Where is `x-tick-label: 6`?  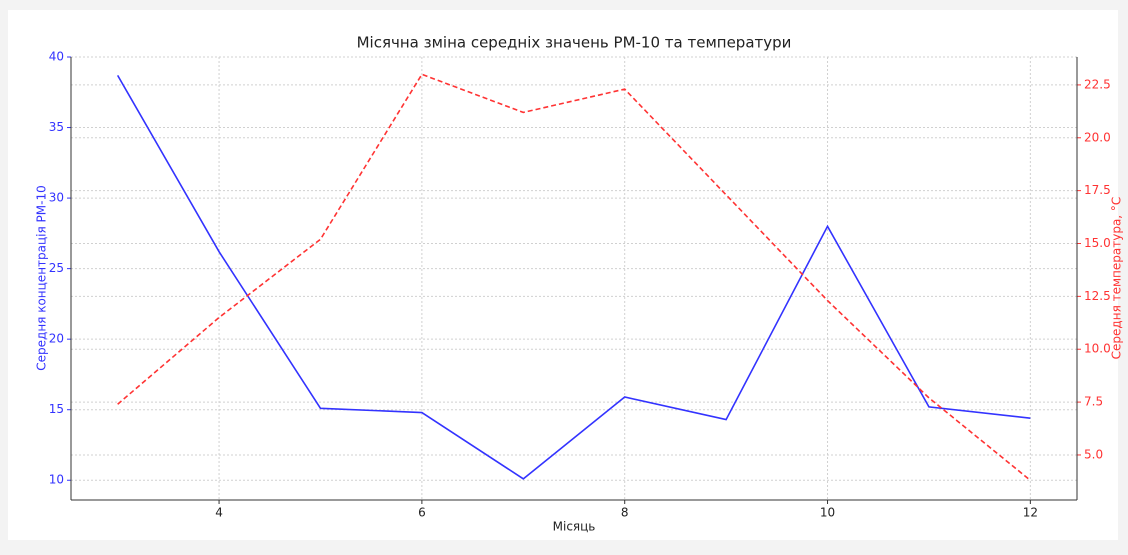 x-tick-label: 6 is located at coordinates (422, 513).